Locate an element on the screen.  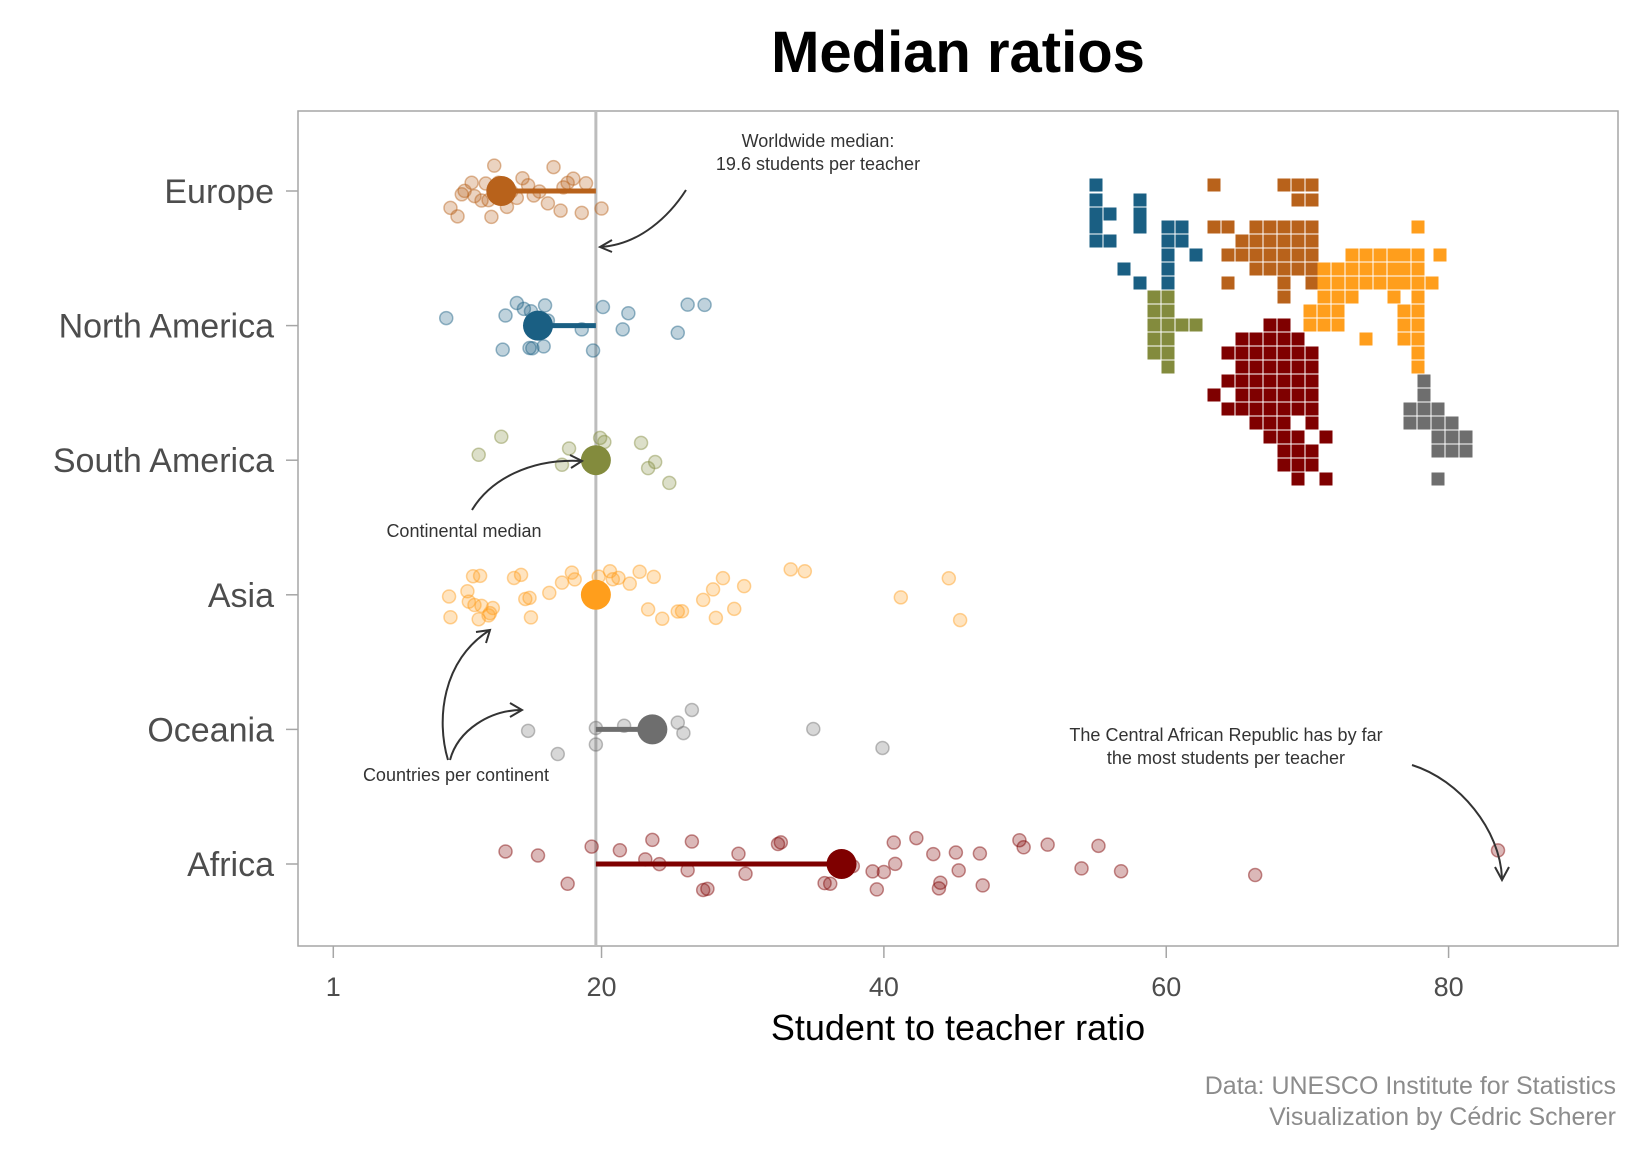
median-point-asia is located at coordinates (595, 594).